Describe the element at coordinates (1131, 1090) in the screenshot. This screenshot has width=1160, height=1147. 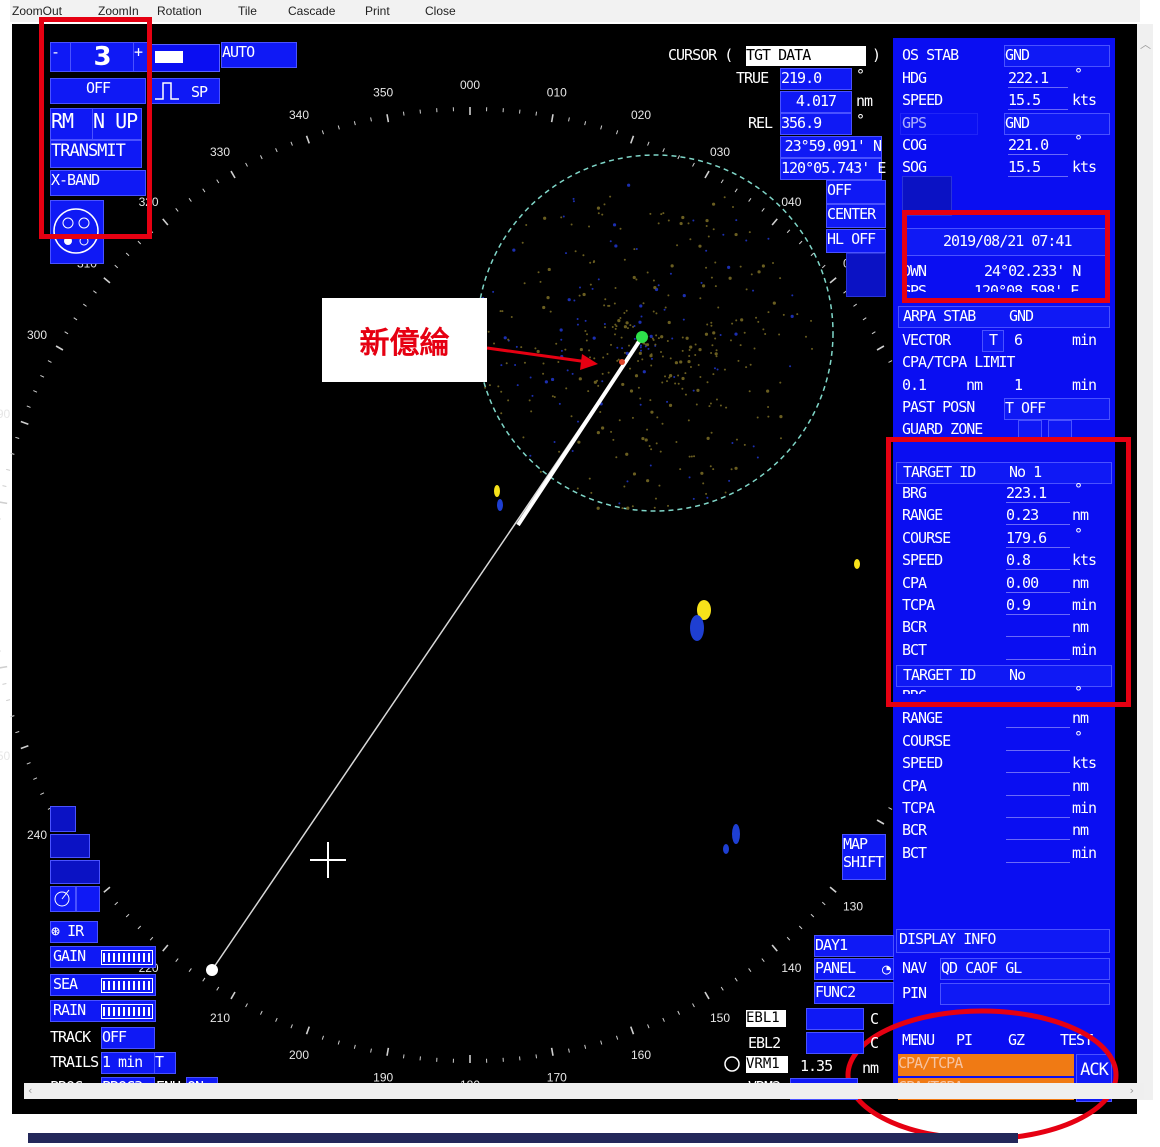
I see `scroll-right-icon: ›` at that location.